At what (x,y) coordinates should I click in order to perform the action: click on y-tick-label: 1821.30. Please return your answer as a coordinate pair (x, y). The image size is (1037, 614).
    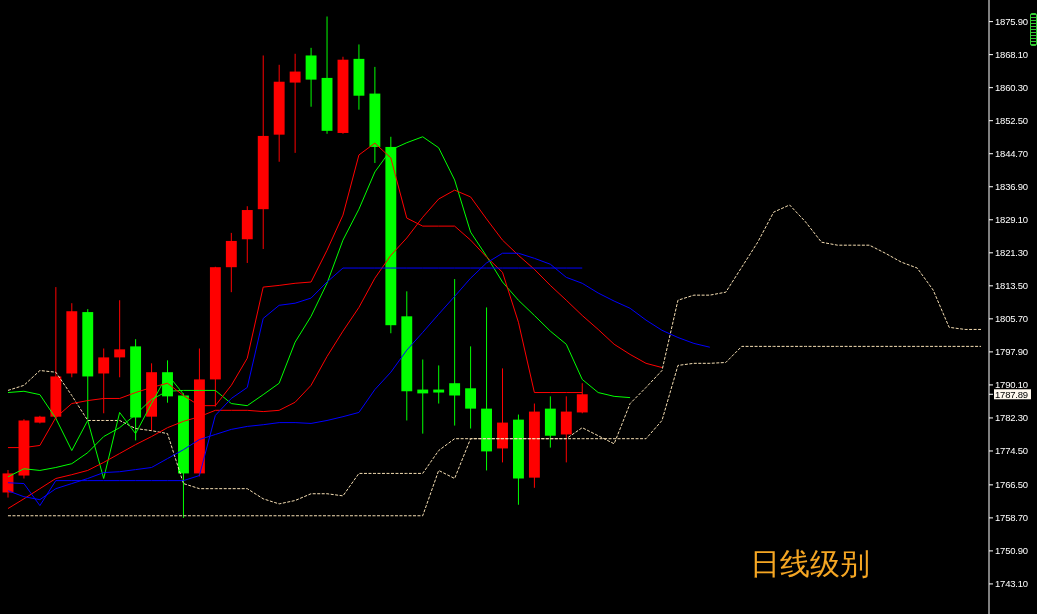
    Looking at the image, I should click on (1011, 253).